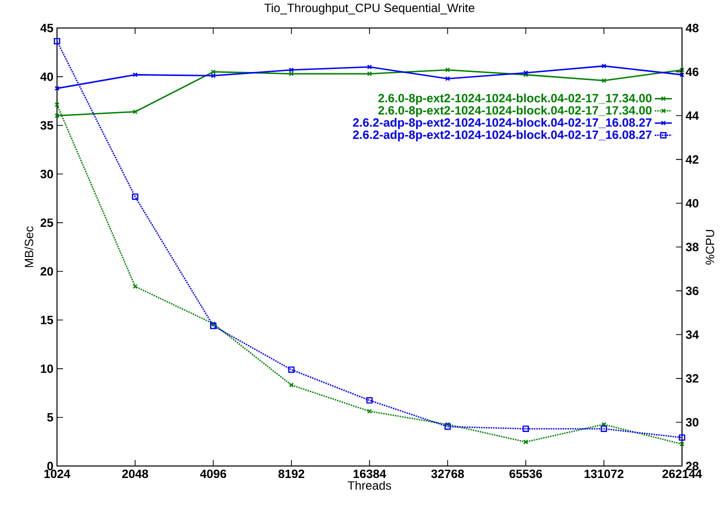 The width and height of the screenshot is (720, 515). What do you see at coordinates (692, 247) in the screenshot?
I see `y2-tick-label: 38` at bounding box center [692, 247].